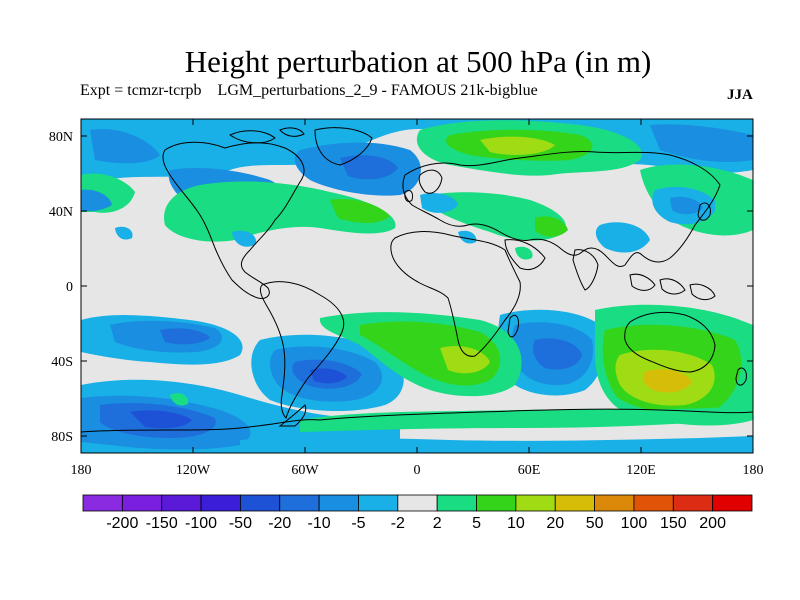 The height and width of the screenshot is (600, 800). What do you see at coordinates (240, 523) in the screenshot?
I see `colorbar-label: -50` at bounding box center [240, 523].